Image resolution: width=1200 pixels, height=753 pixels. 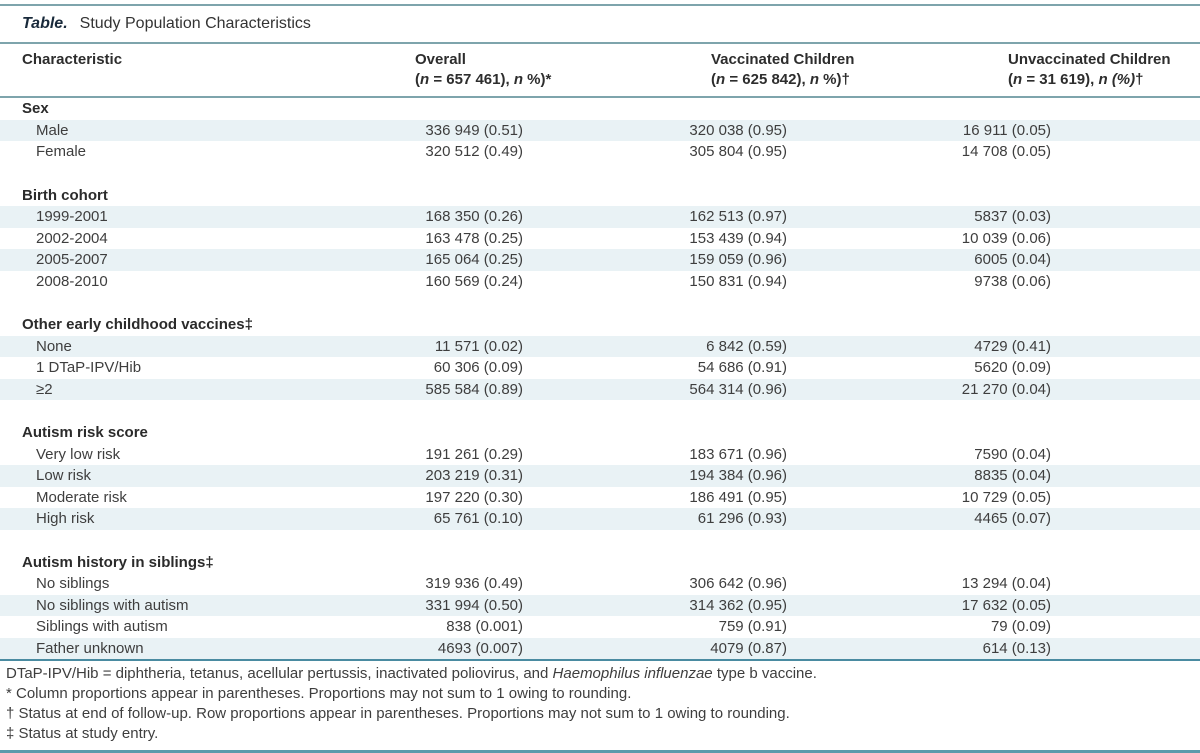 What do you see at coordinates (1139, 79) in the screenshot?
I see `text-segment: †` at bounding box center [1139, 79].